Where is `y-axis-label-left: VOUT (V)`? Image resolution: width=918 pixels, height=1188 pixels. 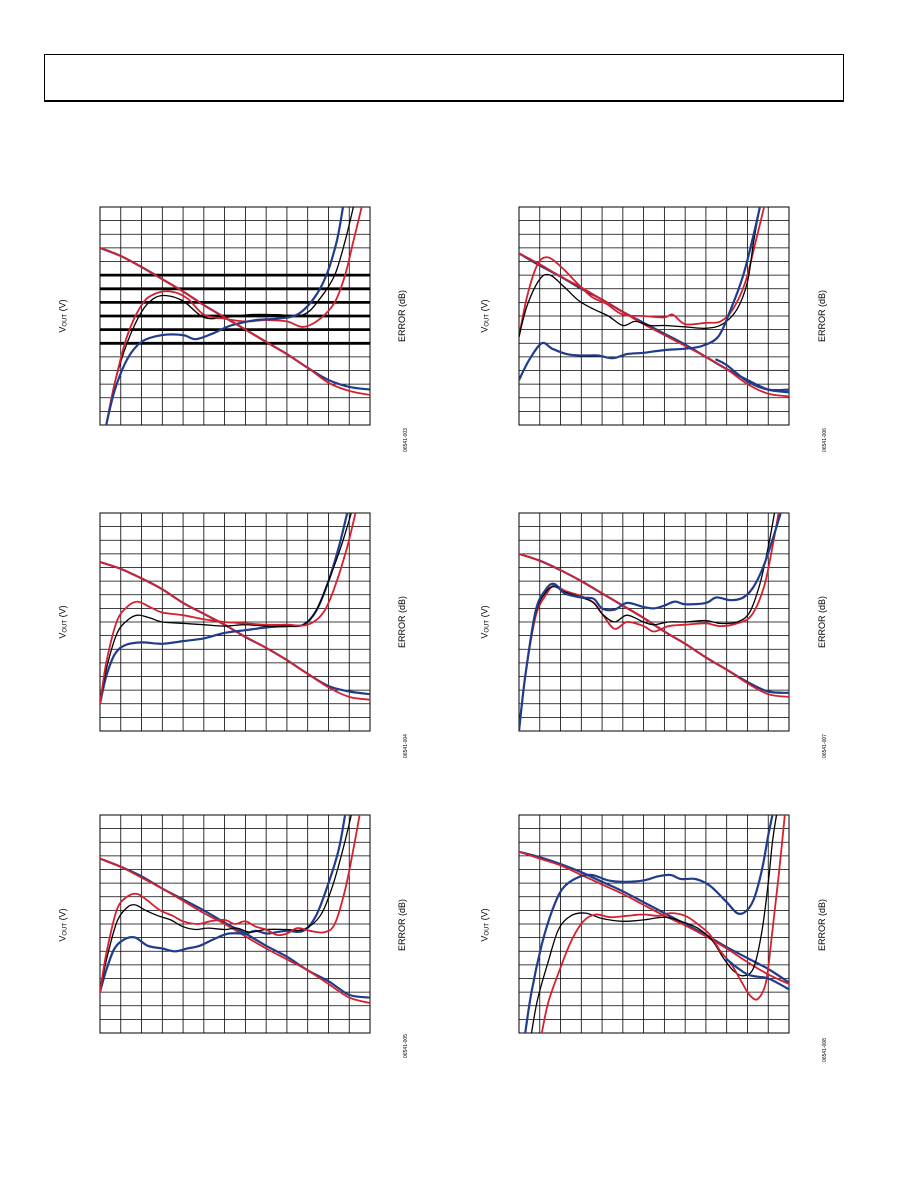 y-axis-label-left: VOUT (V) is located at coordinates (485, 924).